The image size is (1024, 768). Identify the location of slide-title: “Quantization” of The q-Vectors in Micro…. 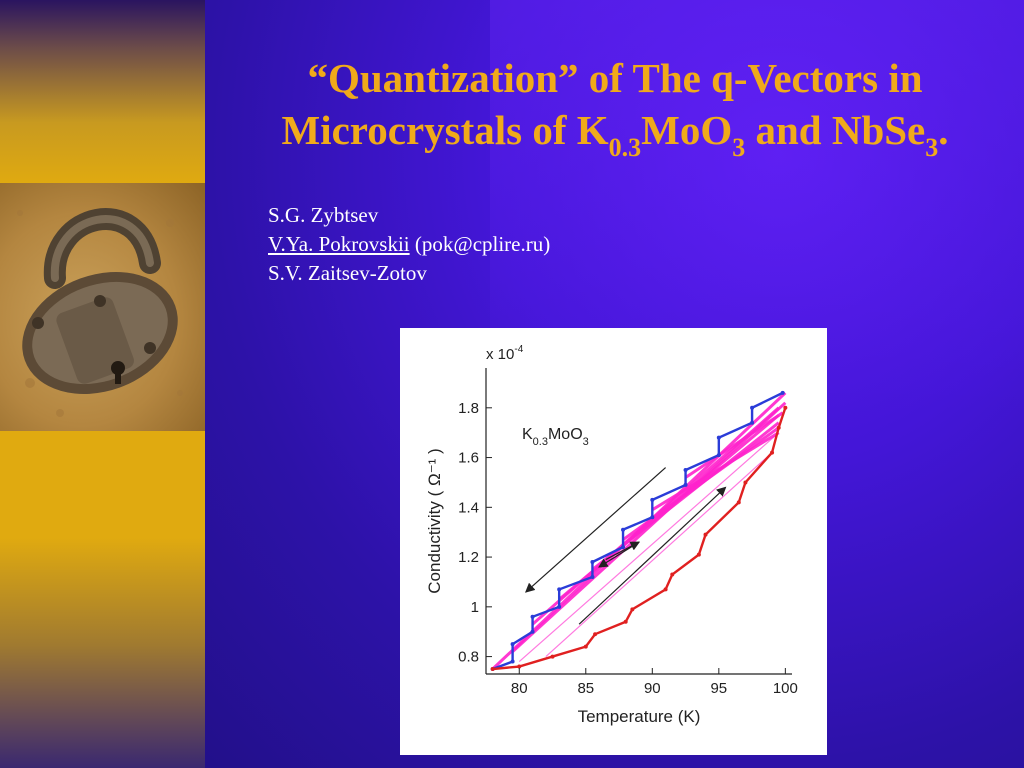
(615, 106).